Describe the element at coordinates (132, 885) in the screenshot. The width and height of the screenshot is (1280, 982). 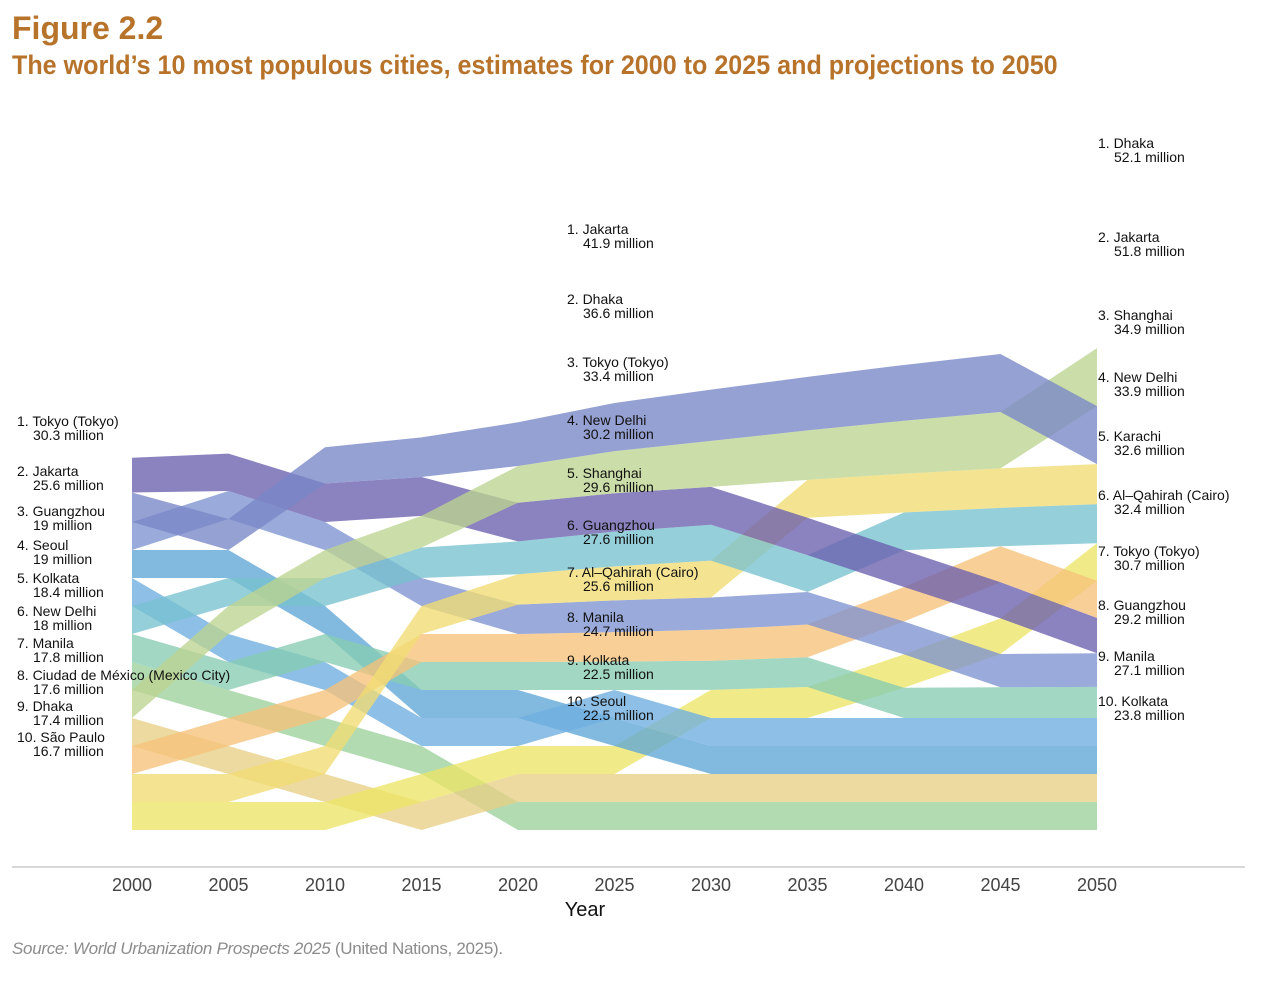
I see `x-tick-label: 2000` at that location.